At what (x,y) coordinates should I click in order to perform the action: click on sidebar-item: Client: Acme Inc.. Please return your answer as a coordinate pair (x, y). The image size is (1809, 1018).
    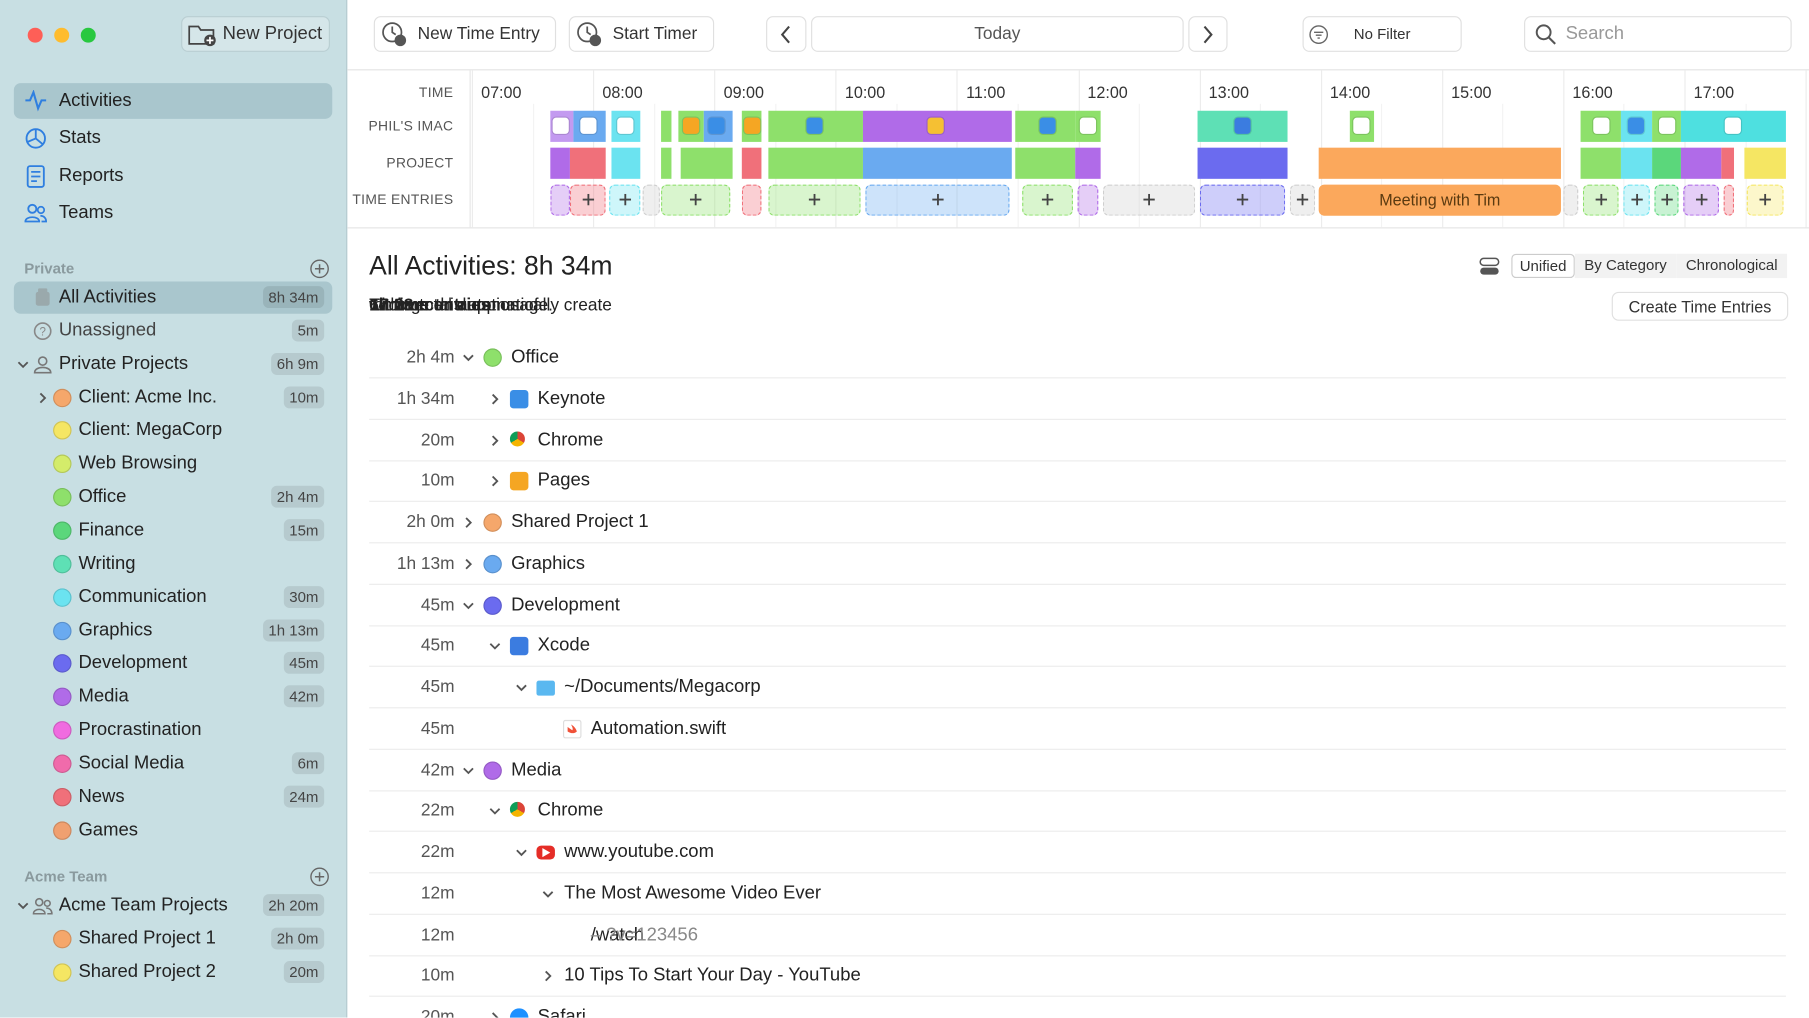
    Looking at the image, I should click on (147, 397).